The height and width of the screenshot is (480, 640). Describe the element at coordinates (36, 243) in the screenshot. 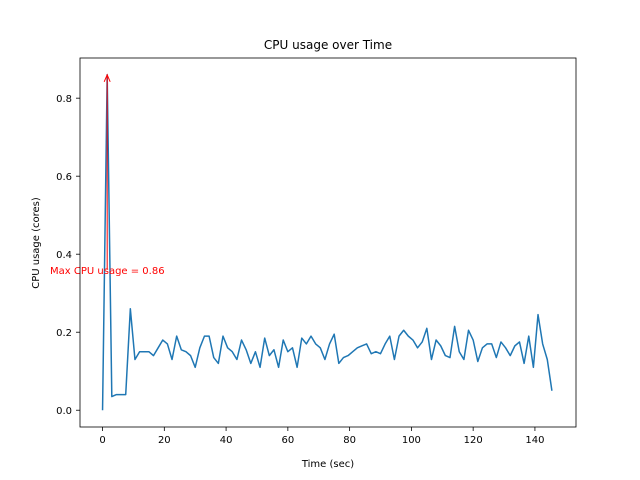

I see `y-axis-label: CPU usage (cores)` at that location.